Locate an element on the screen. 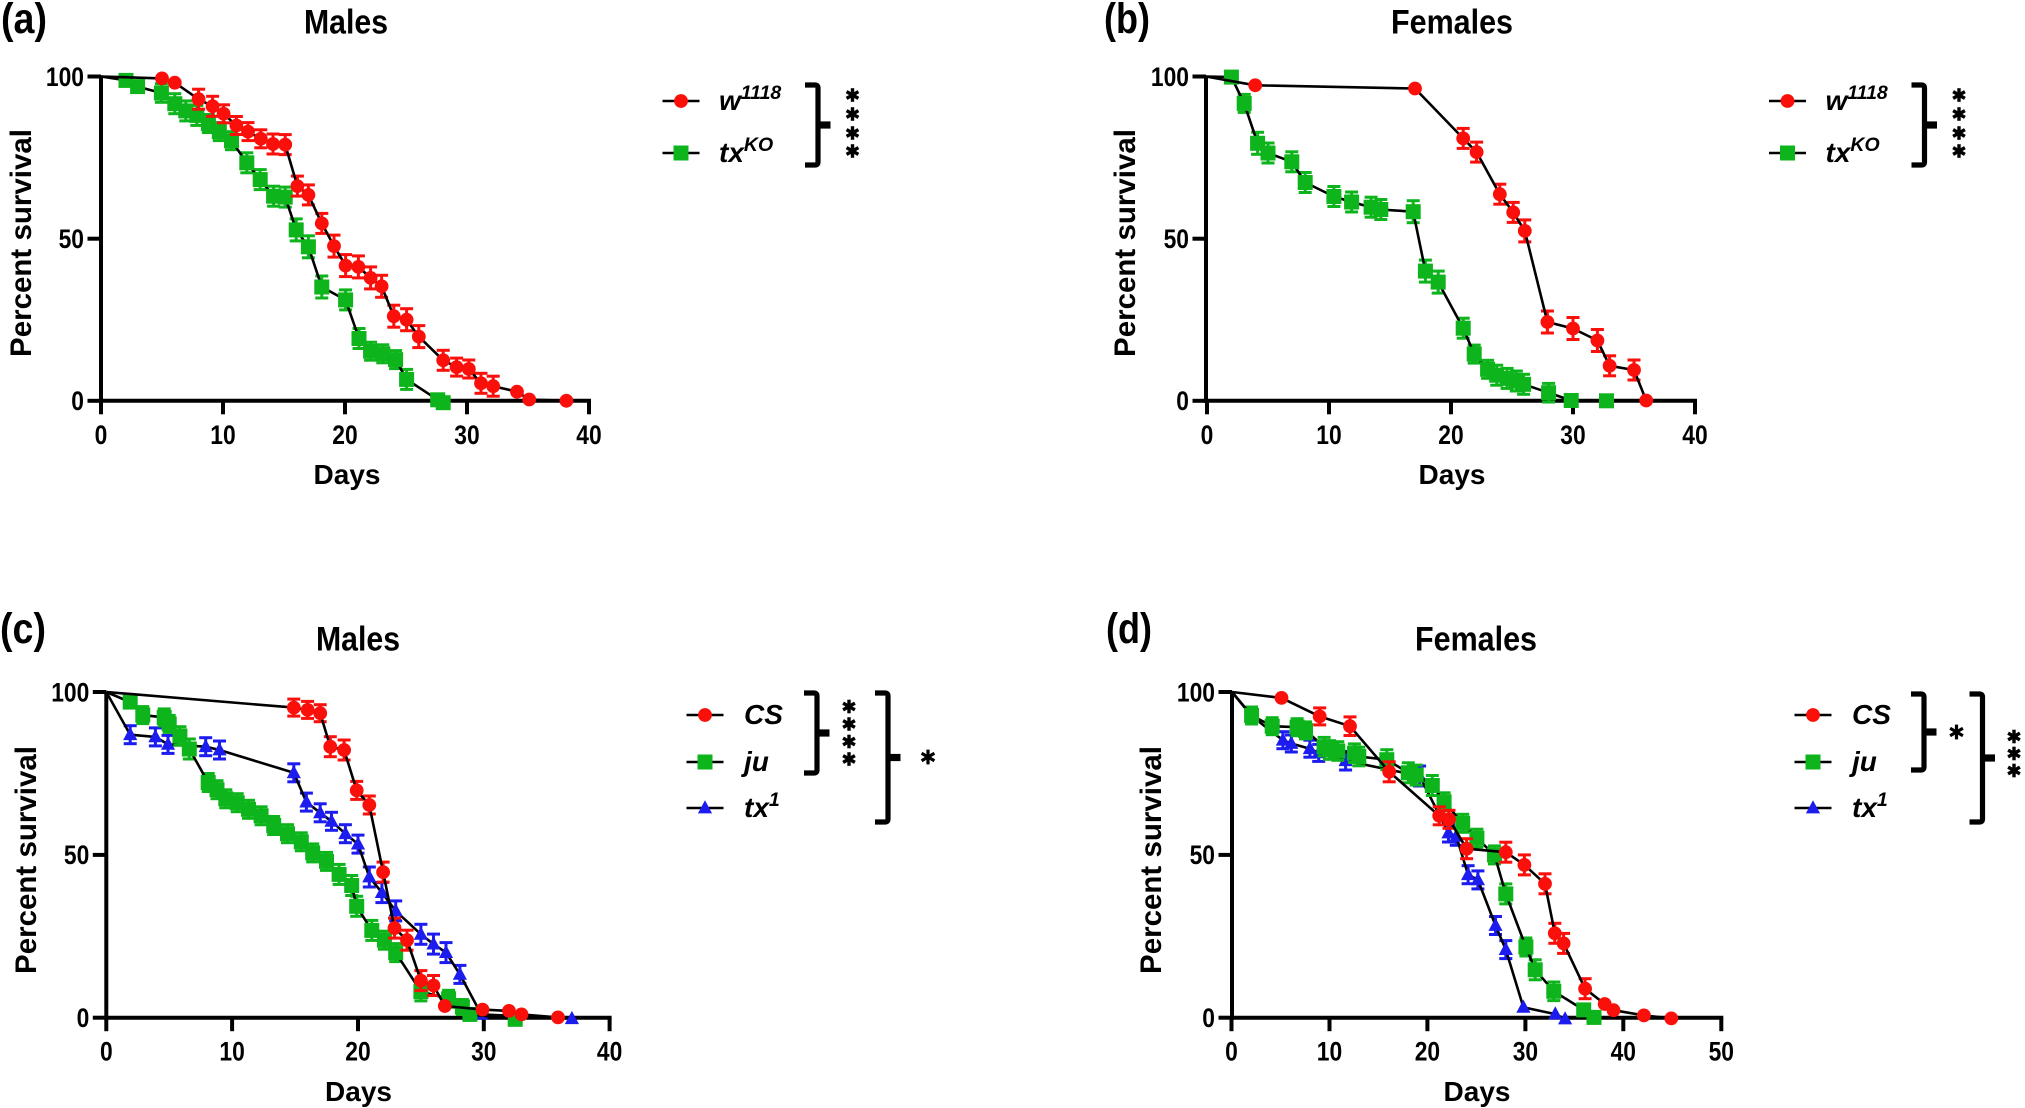  svg-text: (a) is located at coordinates (24, 21).